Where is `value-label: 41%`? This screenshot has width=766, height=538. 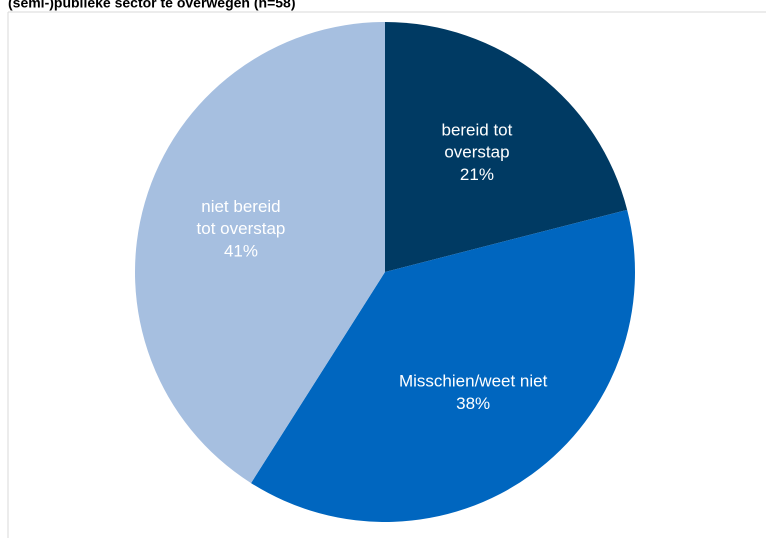
value-label: 41% is located at coordinates (241, 251).